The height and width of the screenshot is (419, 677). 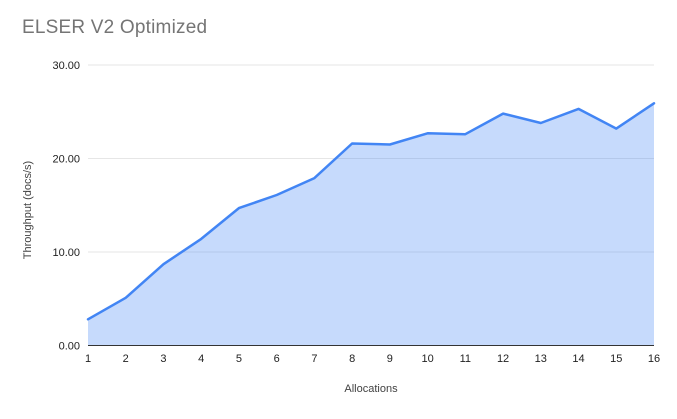 What do you see at coordinates (616, 359) in the screenshot?
I see `x-tick-label: 15` at bounding box center [616, 359].